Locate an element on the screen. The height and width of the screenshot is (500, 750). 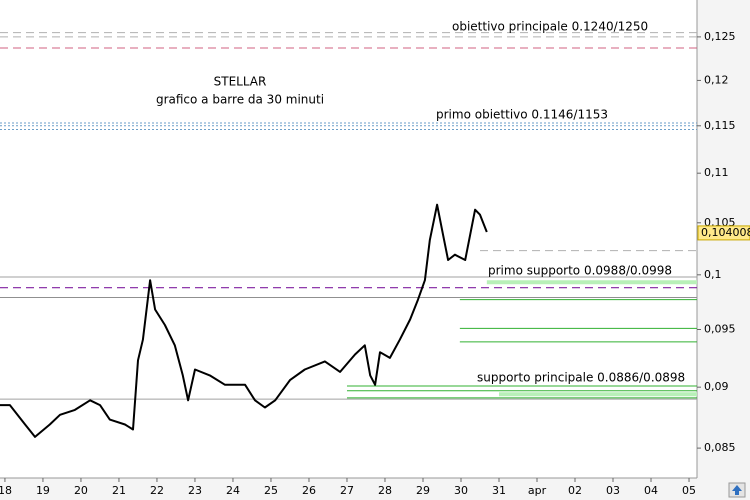
x-tick-label: 31 is located at coordinates (499, 490).